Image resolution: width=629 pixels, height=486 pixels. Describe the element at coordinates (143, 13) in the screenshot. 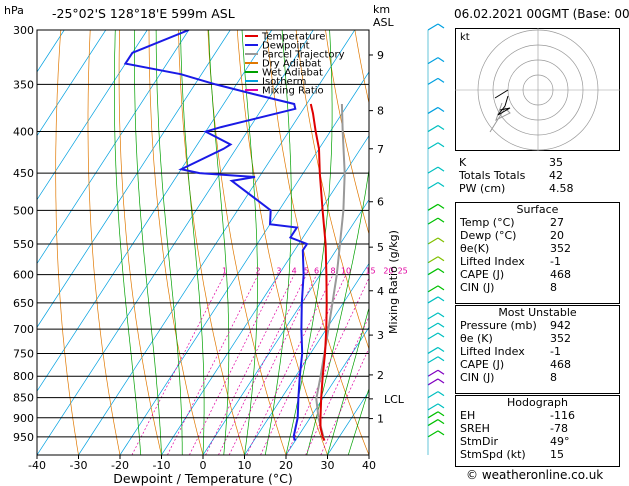

I see `location-title: -25°02'S 128°18'E 599m ASL` at that location.